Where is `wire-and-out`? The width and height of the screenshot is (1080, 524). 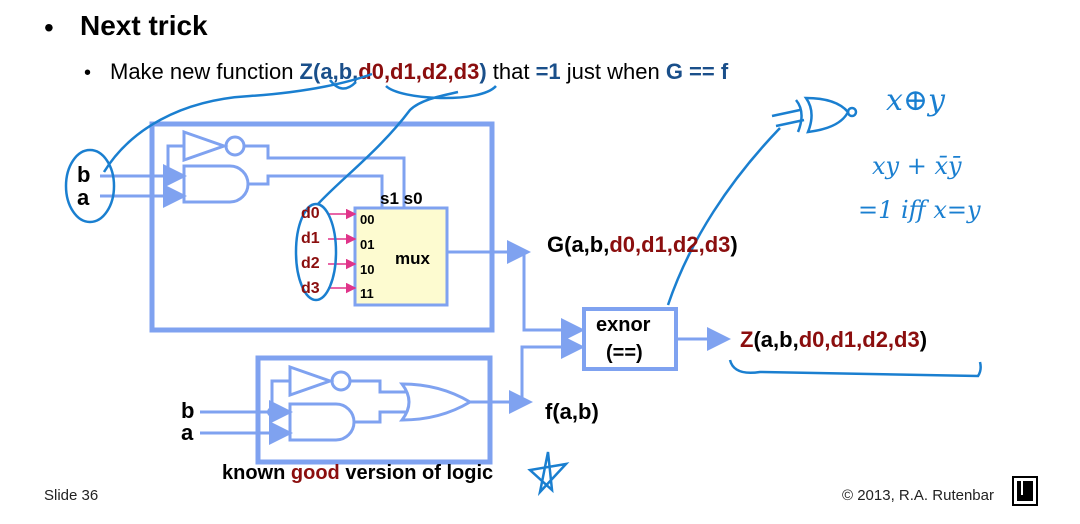 wire-and-out is located at coordinates (316, 191).